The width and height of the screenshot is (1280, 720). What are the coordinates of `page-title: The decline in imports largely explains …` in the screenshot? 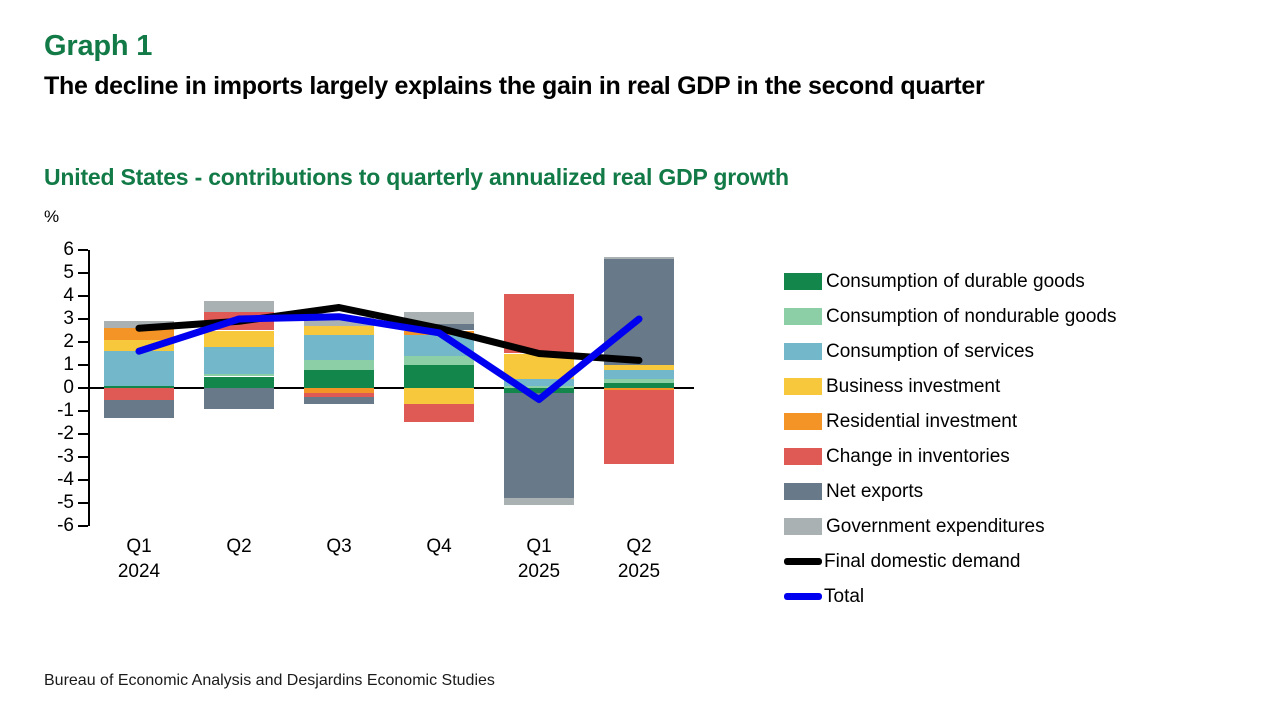 It's located at (514, 86).